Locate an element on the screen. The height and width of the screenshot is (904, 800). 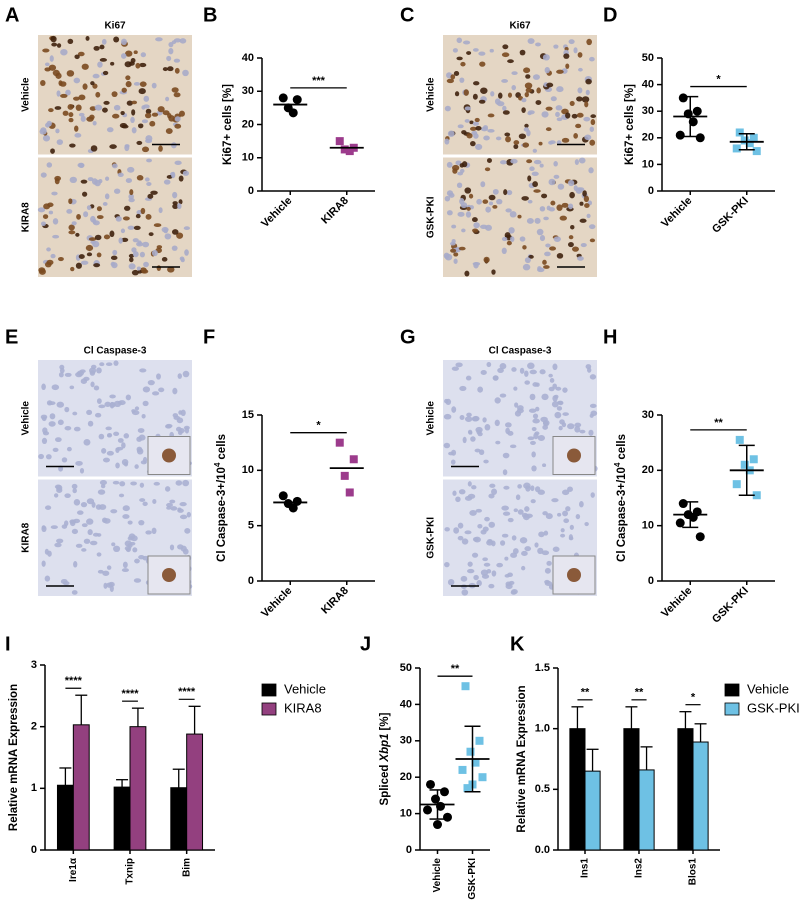
micrograph is located at coordinates (115, 537).